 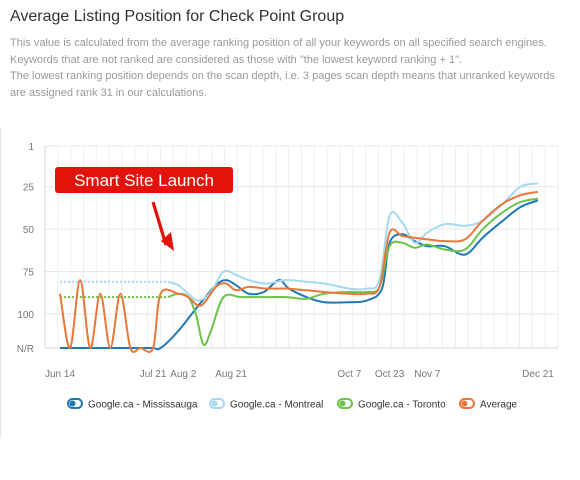 What do you see at coordinates (29, 273) in the screenshot?
I see `y-tick-label: 75` at bounding box center [29, 273].